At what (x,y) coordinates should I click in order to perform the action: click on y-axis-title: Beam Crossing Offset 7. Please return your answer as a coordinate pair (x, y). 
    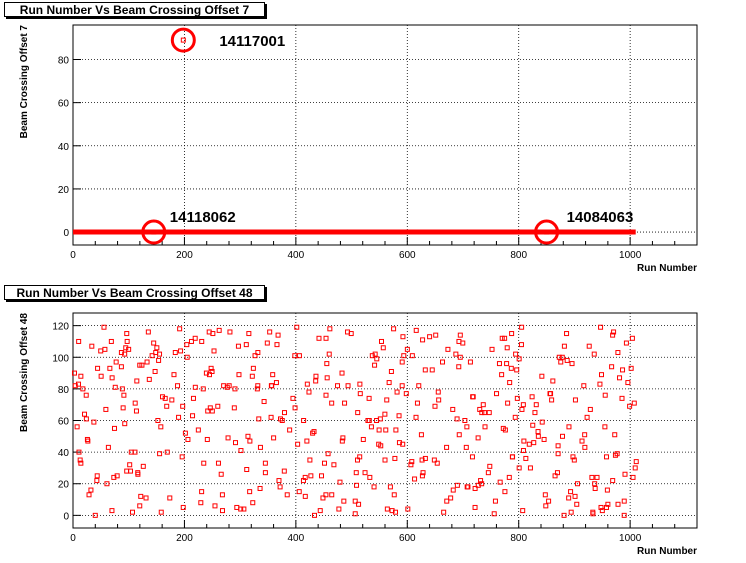
    Looking at the image, I should click on (24, 82).